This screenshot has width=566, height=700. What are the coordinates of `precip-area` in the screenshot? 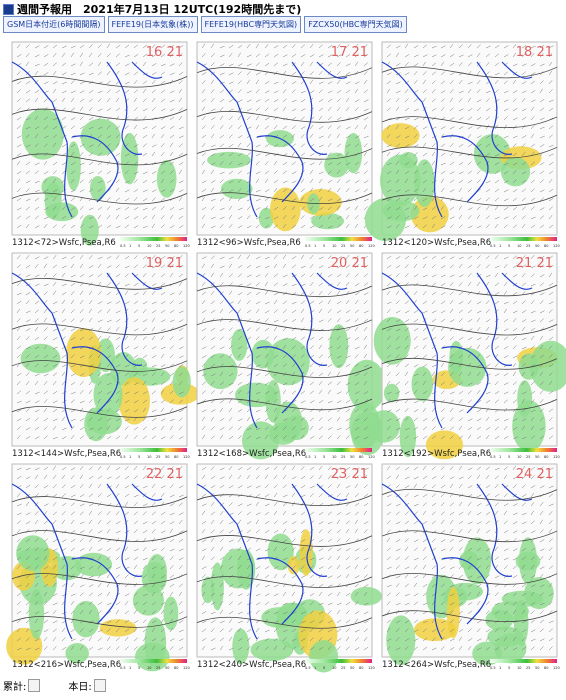 It's located at (294, 565).